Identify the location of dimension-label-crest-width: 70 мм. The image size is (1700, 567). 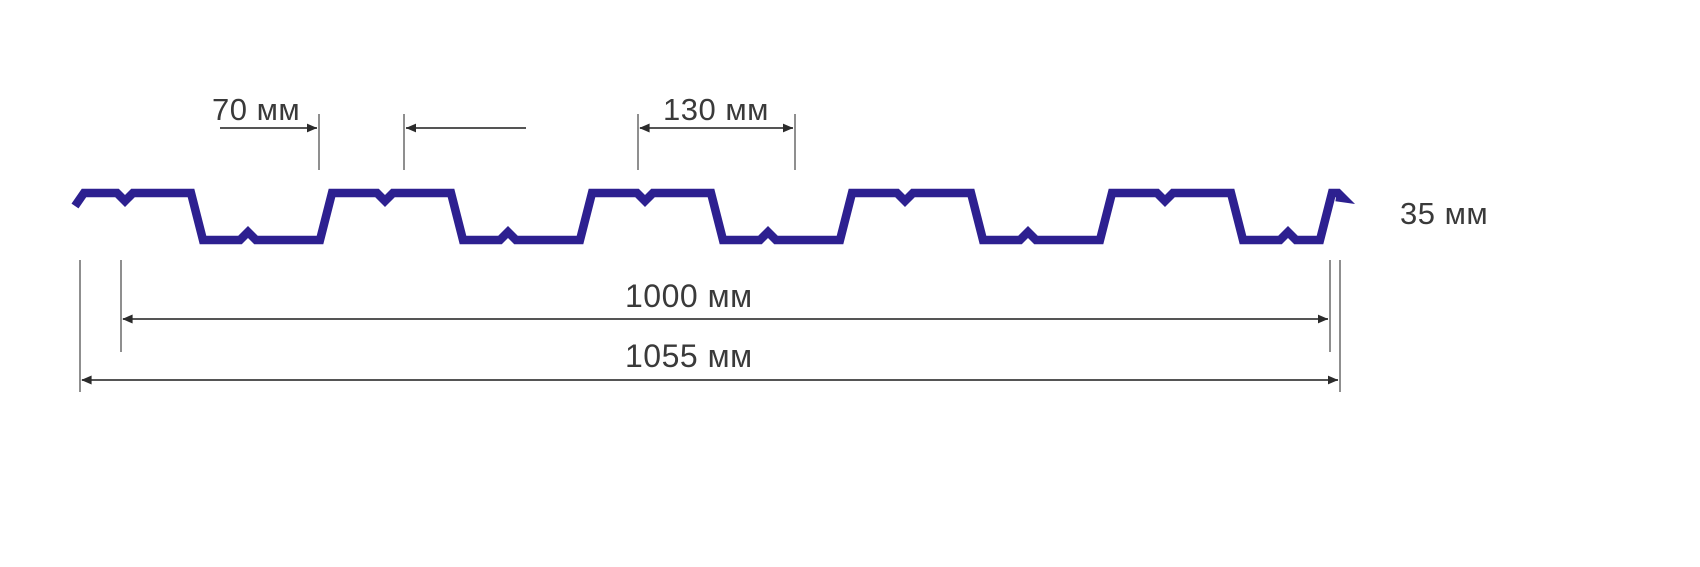
(256, 109).